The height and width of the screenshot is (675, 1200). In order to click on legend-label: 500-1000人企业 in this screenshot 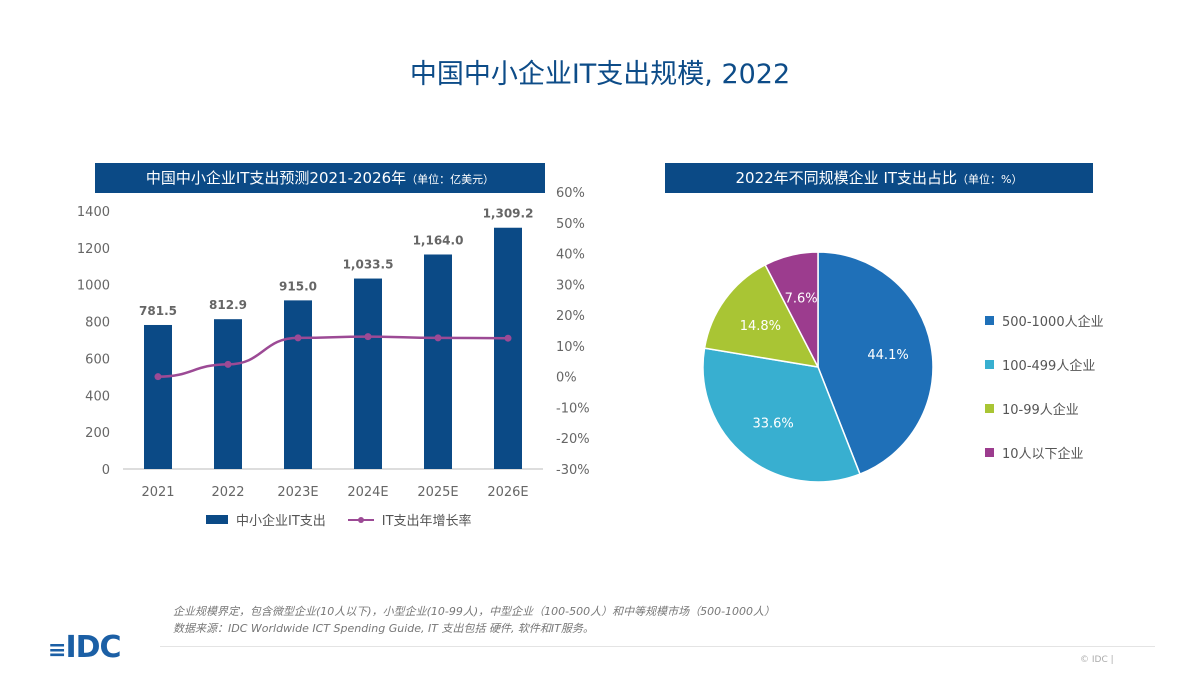, I will do `click(1053, 322)`.